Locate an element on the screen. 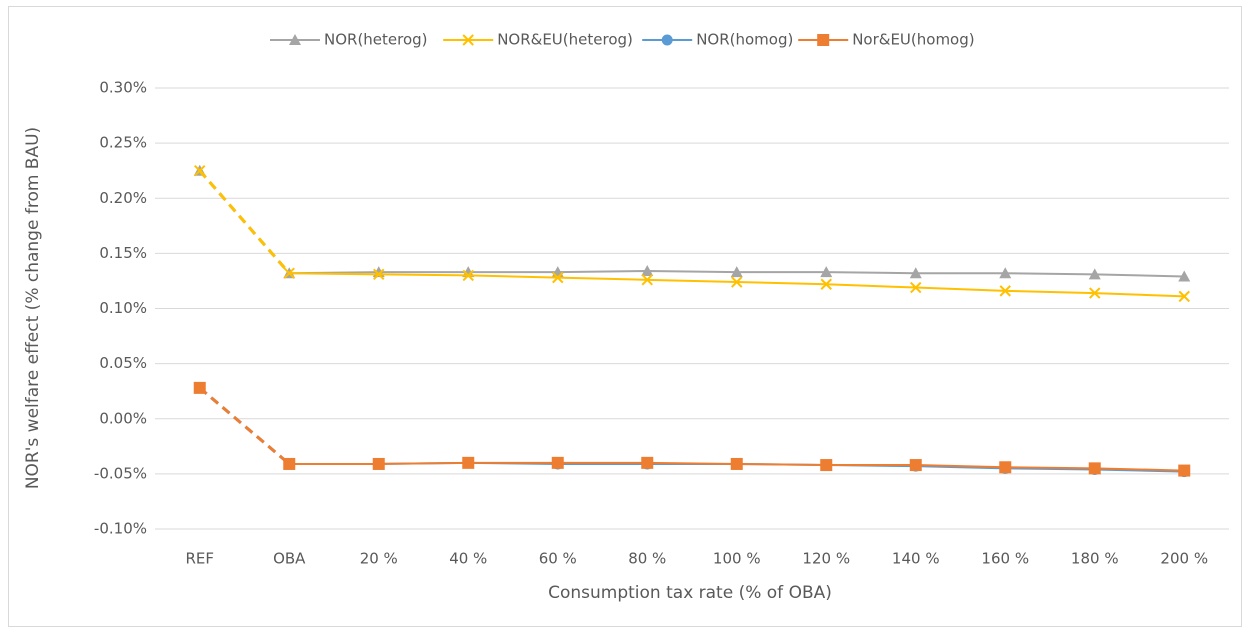  legend-label: NOR&EU(heterog) is located at coordinates (565, 40).